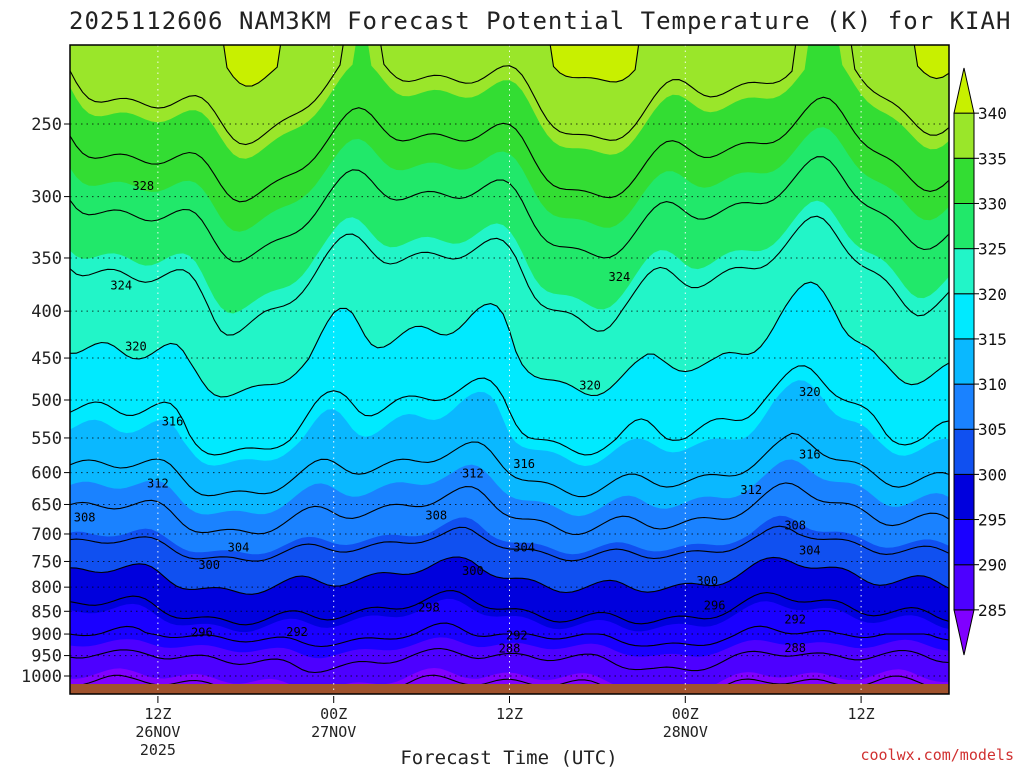 The height and width of the screenshot is (768, 1024). Describe the element at coordinates (143, 186) in the screenshot. I see `contour-label: 328` at that location.